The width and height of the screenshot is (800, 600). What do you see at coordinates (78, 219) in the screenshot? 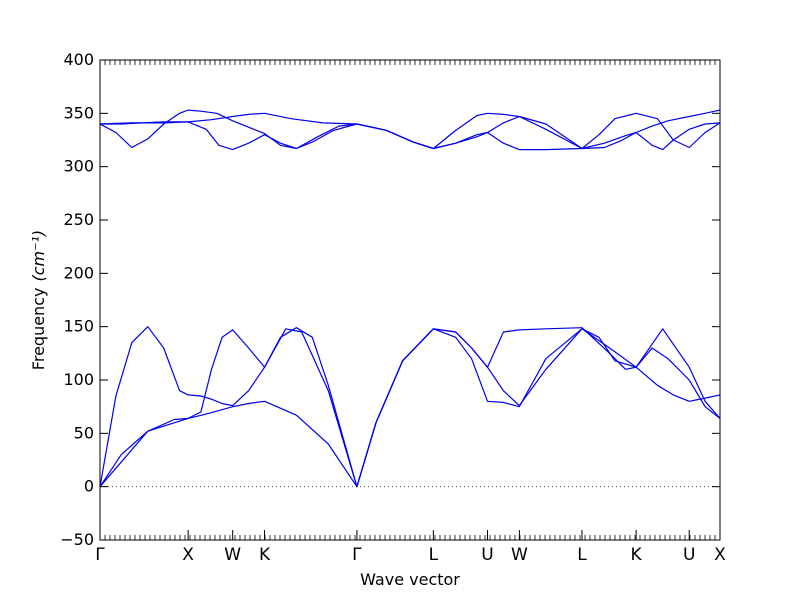
I see `y-tick-label: 250` at bounding box center [78, 219].